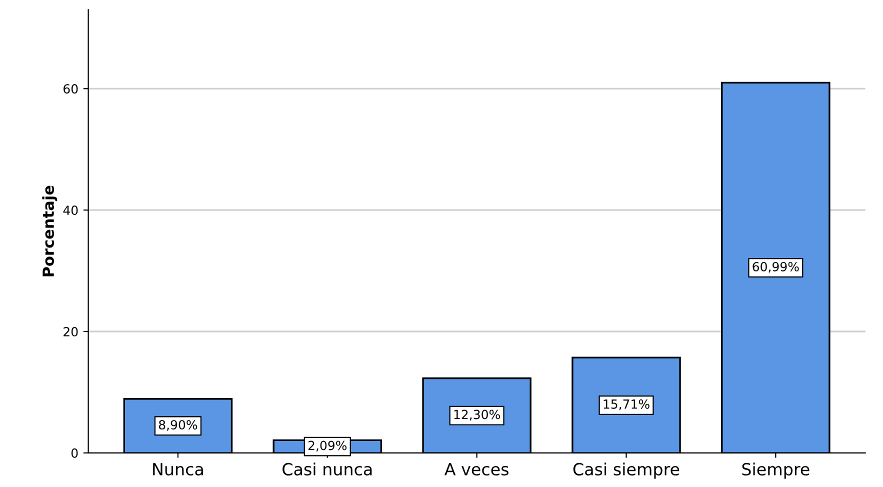  I want to click on data-label: 12,30%, so click(477, 415).